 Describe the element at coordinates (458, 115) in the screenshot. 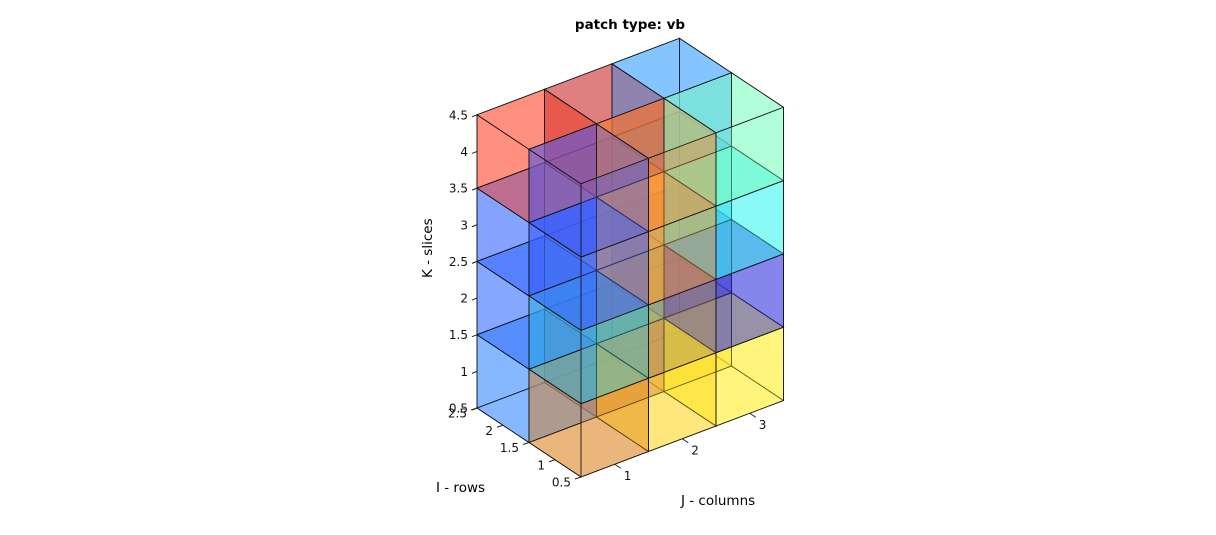

I see `z-tick-label: 4.5` at that location.